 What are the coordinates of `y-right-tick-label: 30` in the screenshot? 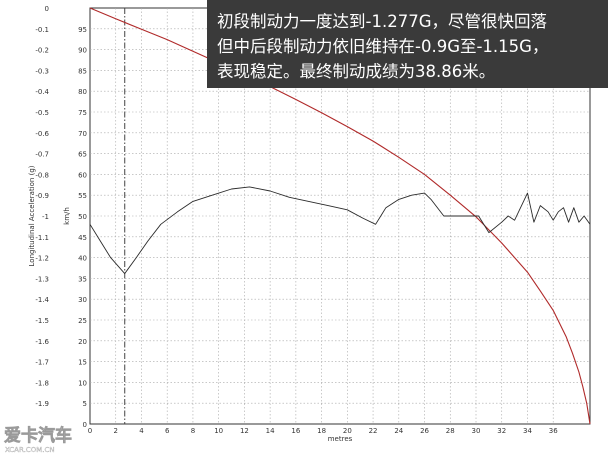 It's located at (82, 300).